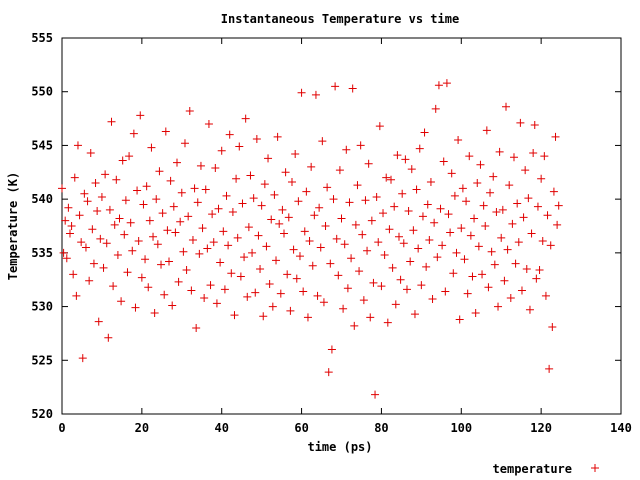 This screenshot has width=640, height=480. Describe the element at coordinates (621, 428) in the screenshot. I see `x-tick-label: 140` at that location.